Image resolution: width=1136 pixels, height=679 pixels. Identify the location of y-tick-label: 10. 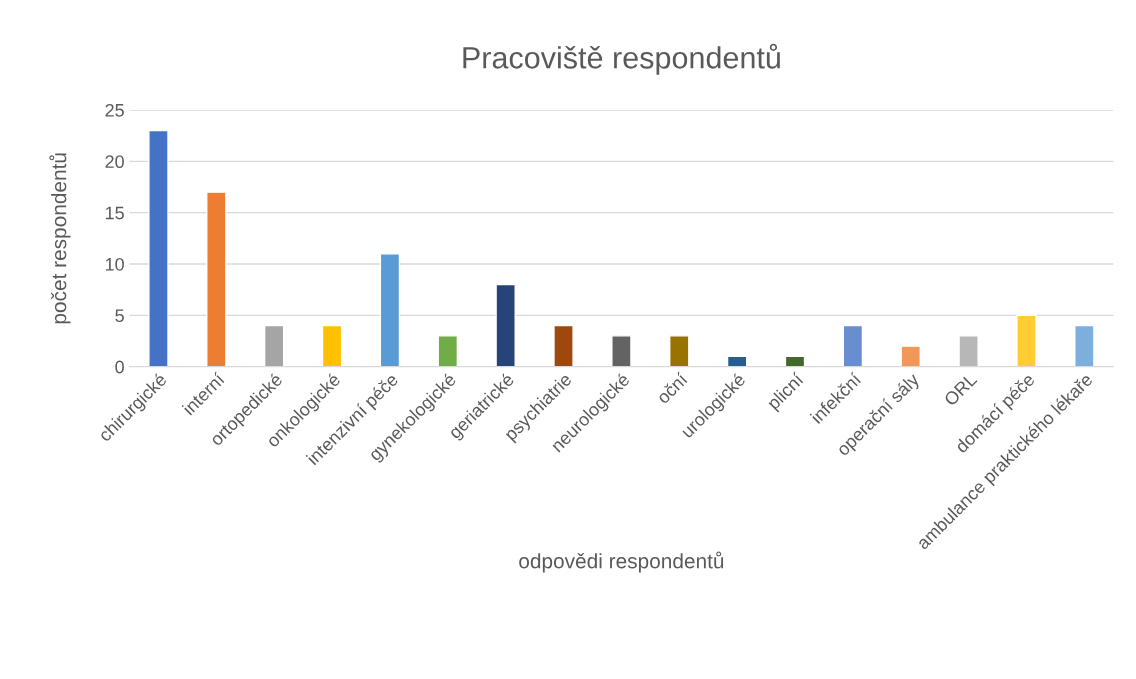
(114, 264).